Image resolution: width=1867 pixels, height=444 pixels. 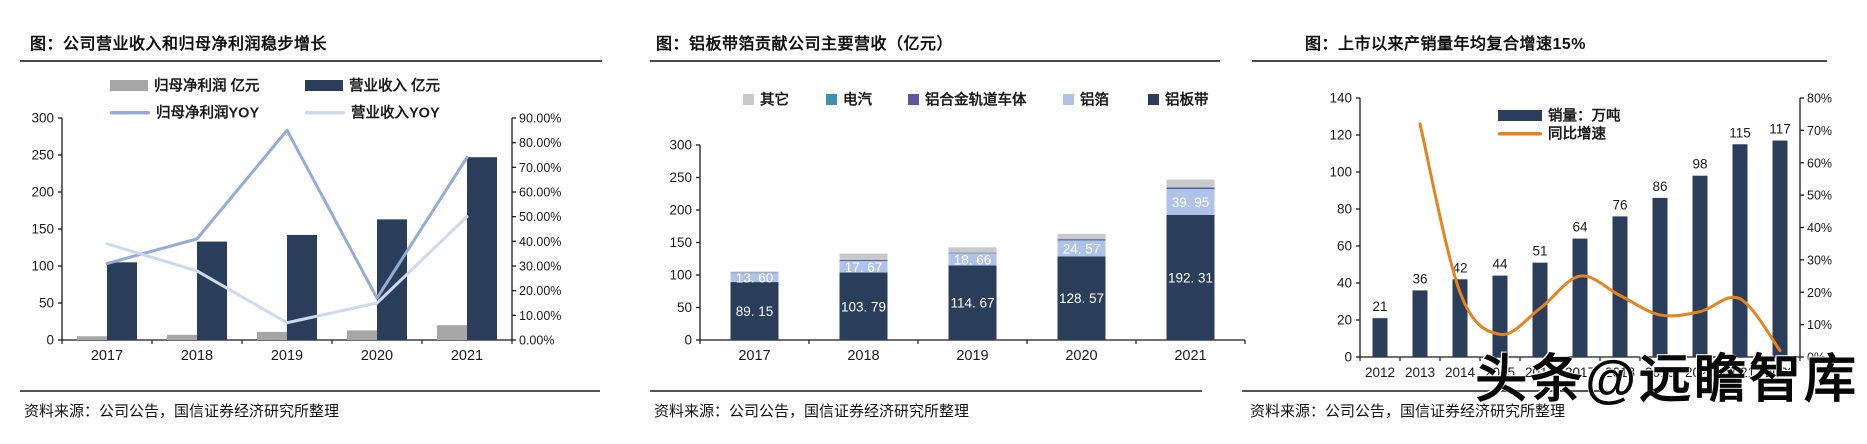 I want to click on chart-title: 图：公司营业收入和归母净利润稳步增长, so click(x=179, y=44).